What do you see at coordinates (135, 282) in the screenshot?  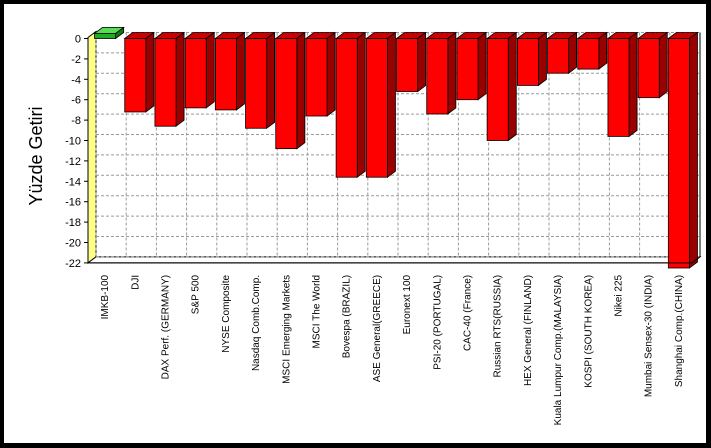 I see `x-category-label: DJI` at bounding box center [135, 282].